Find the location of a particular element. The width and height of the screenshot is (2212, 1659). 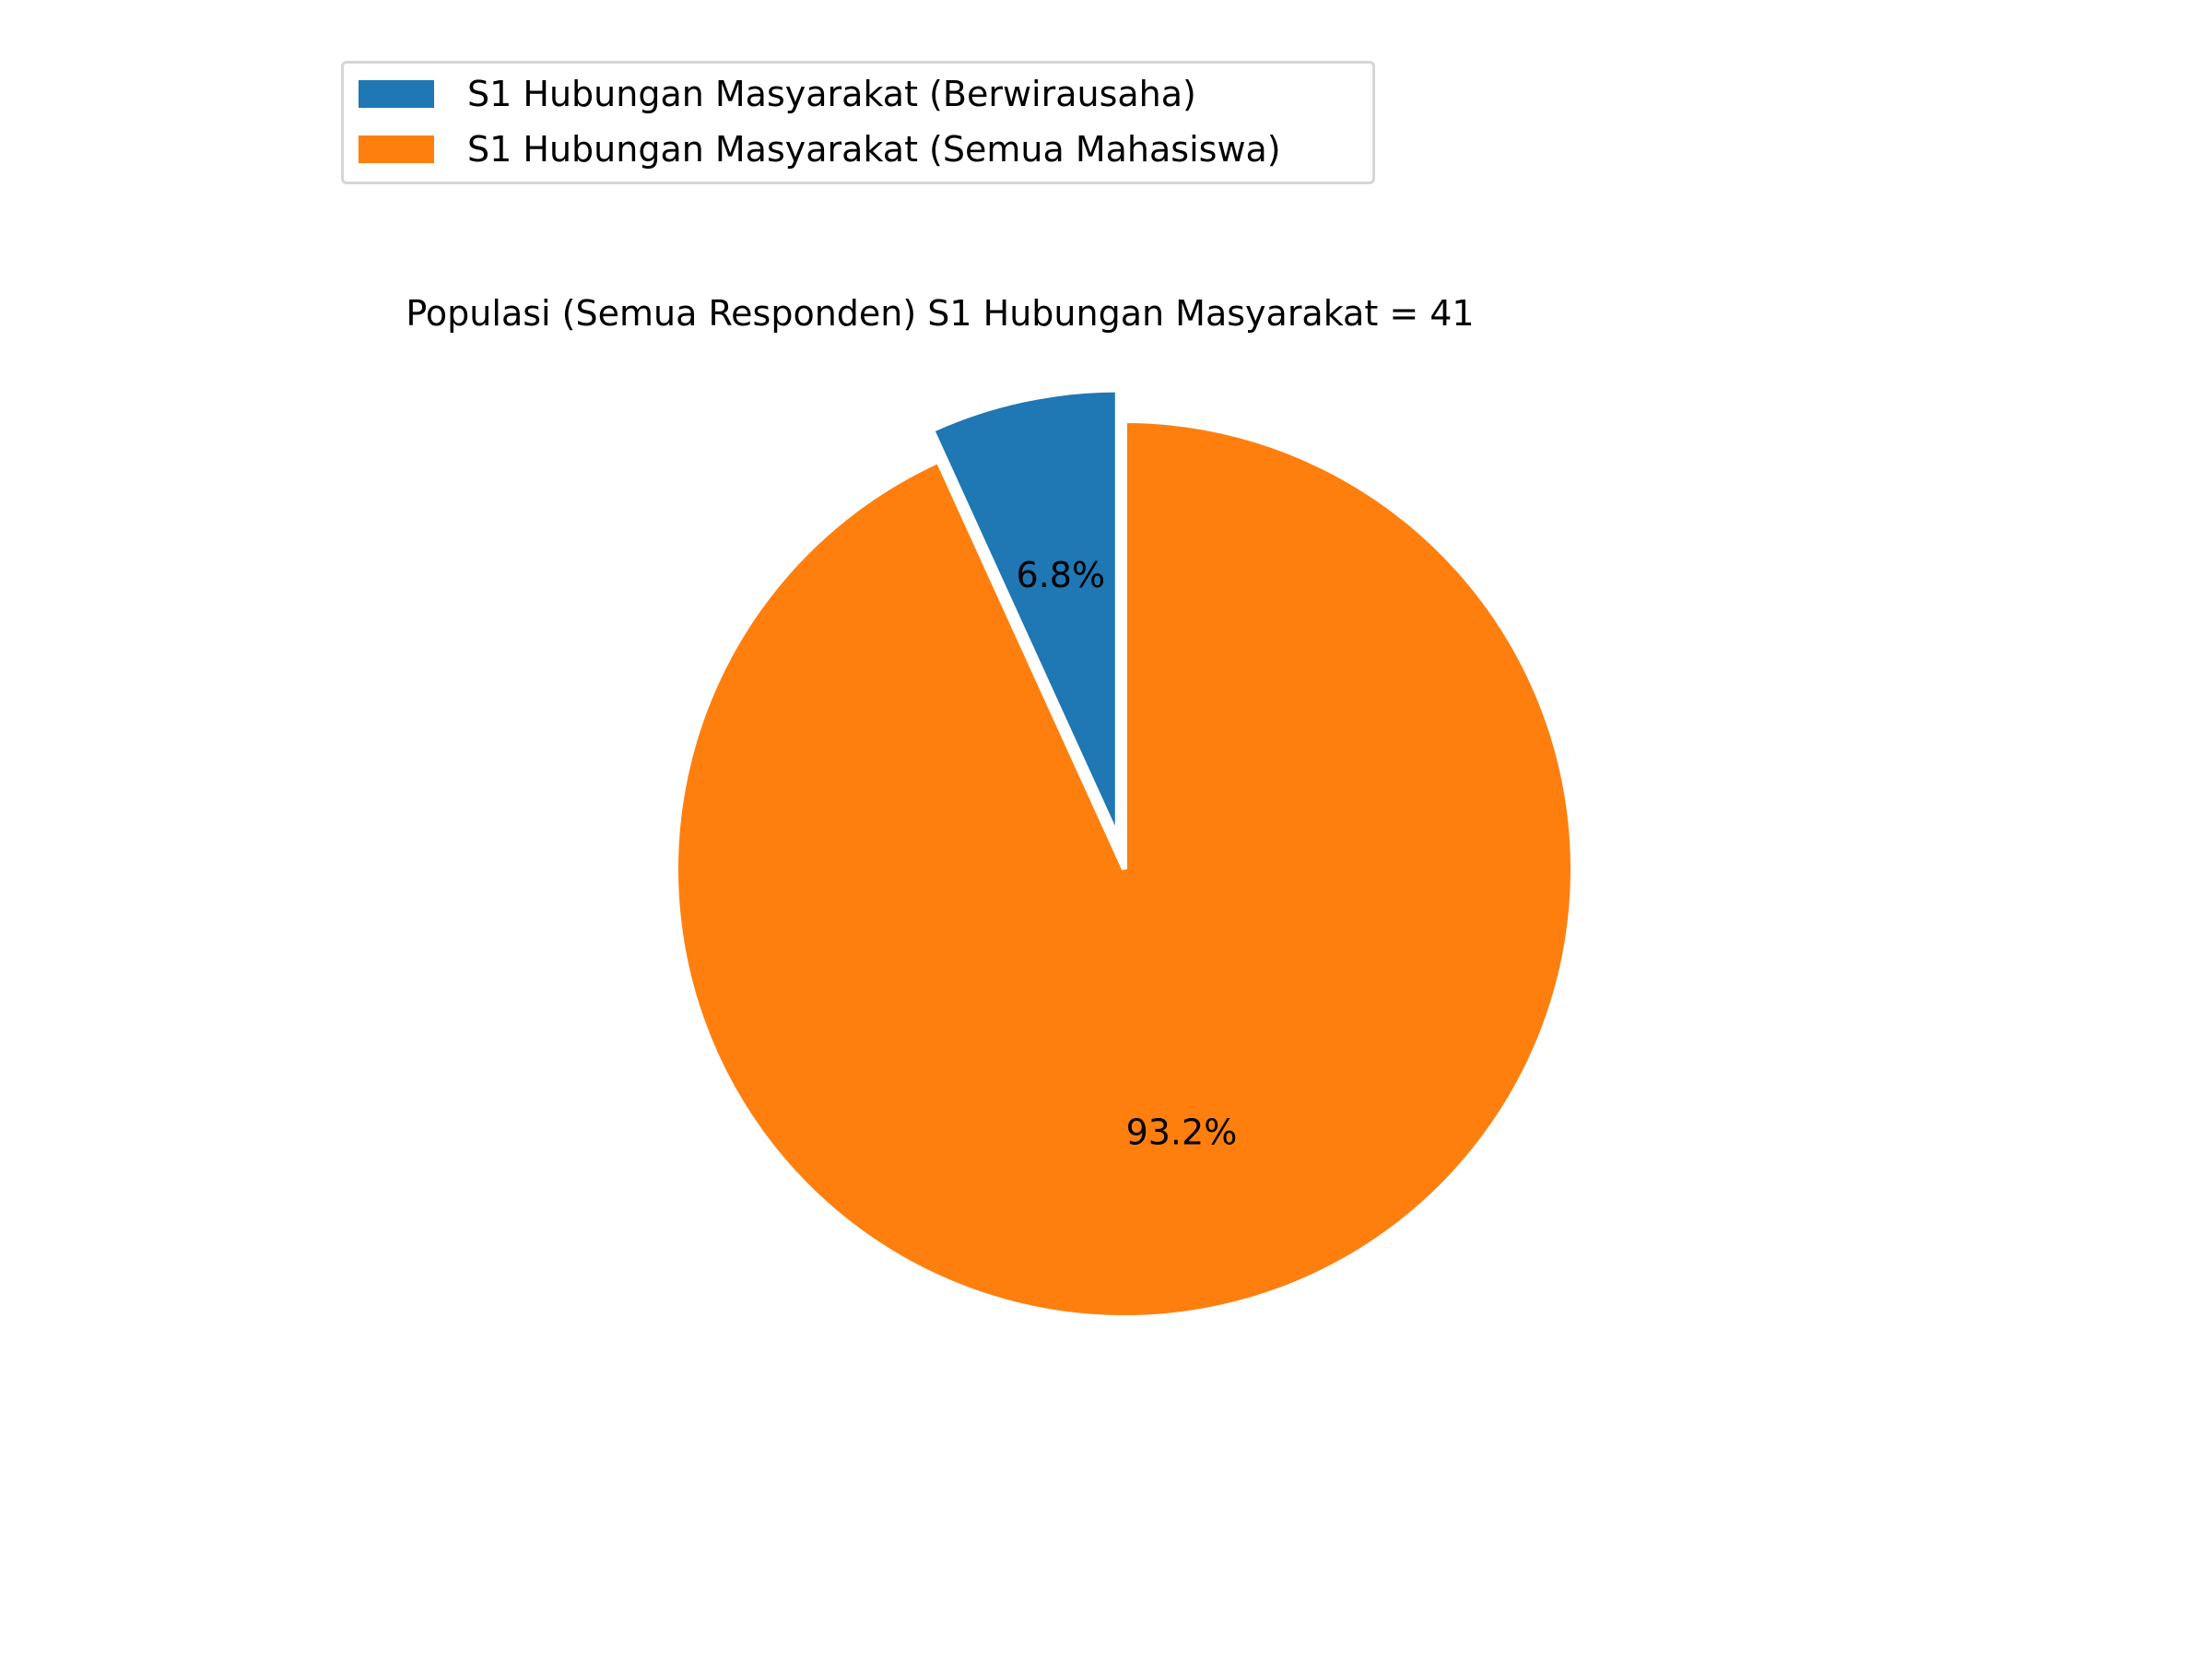

legend-label-berwirausaha: S1 Hubungan Masyarakat (Berwirausaha) is located at coordinates (831, 94).